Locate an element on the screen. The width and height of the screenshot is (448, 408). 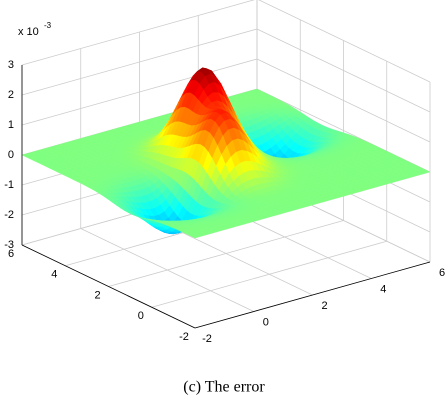
y-tick-label: 2 is located at coordinates (97, 295).